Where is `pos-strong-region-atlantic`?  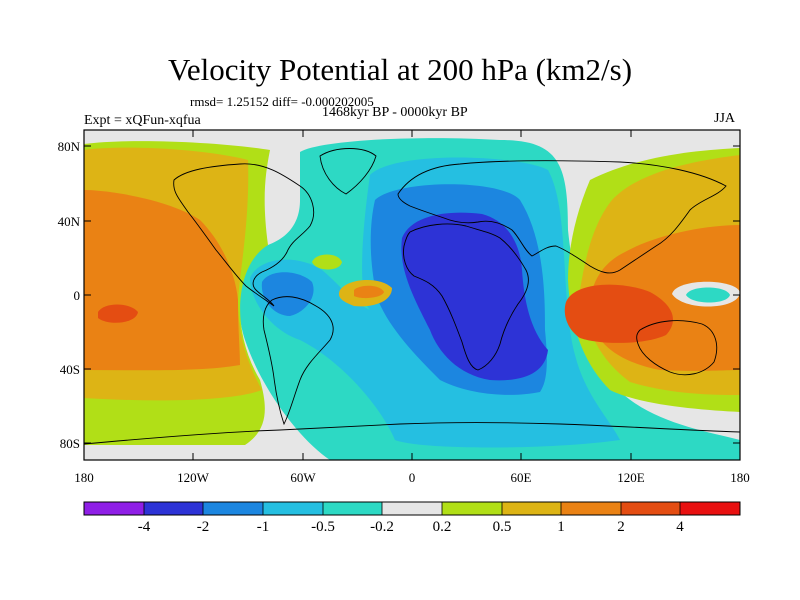 pos-strong-region-atlantic is located at coordinates (369, 292).